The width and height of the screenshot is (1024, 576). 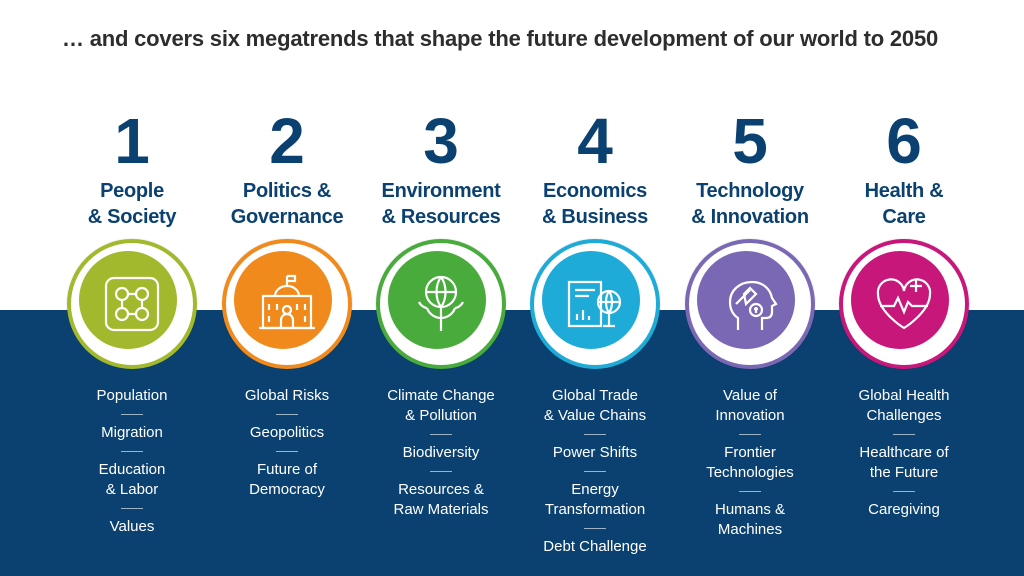 What do you see at coordinates (595, 204) in the screenshot?
I see `megatrend-name: Economics & Business` at bounding box center [595, 204].